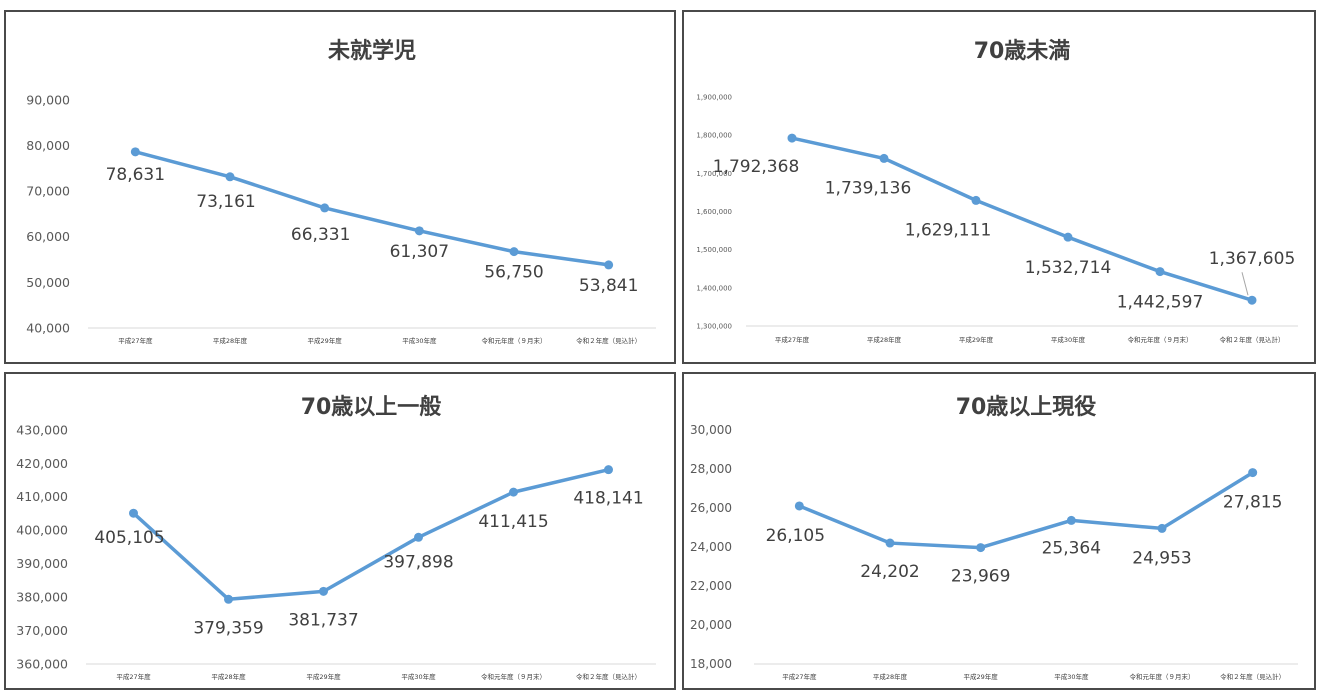 This screenshot has width=1320, height=690. What do you see at coordinates (711, 664) in the screenshot?
I see `chart-3-y-tick-label: 18,000` at bounding box center [711, 664].